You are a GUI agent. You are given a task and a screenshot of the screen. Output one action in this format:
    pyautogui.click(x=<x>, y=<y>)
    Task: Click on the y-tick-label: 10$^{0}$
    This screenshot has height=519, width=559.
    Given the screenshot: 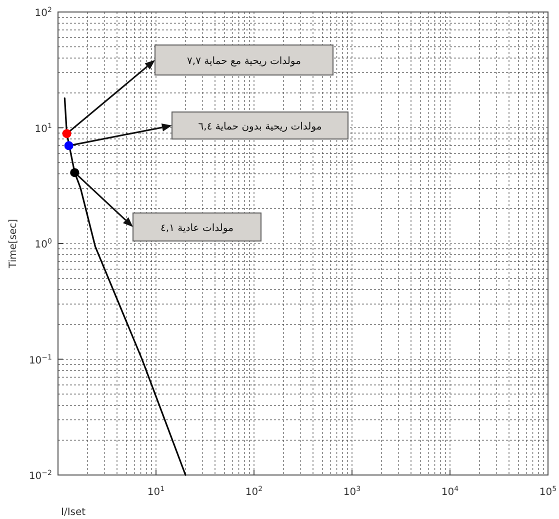 What is the action you would take?
    pyautogui.click(x=43, y=244)
    